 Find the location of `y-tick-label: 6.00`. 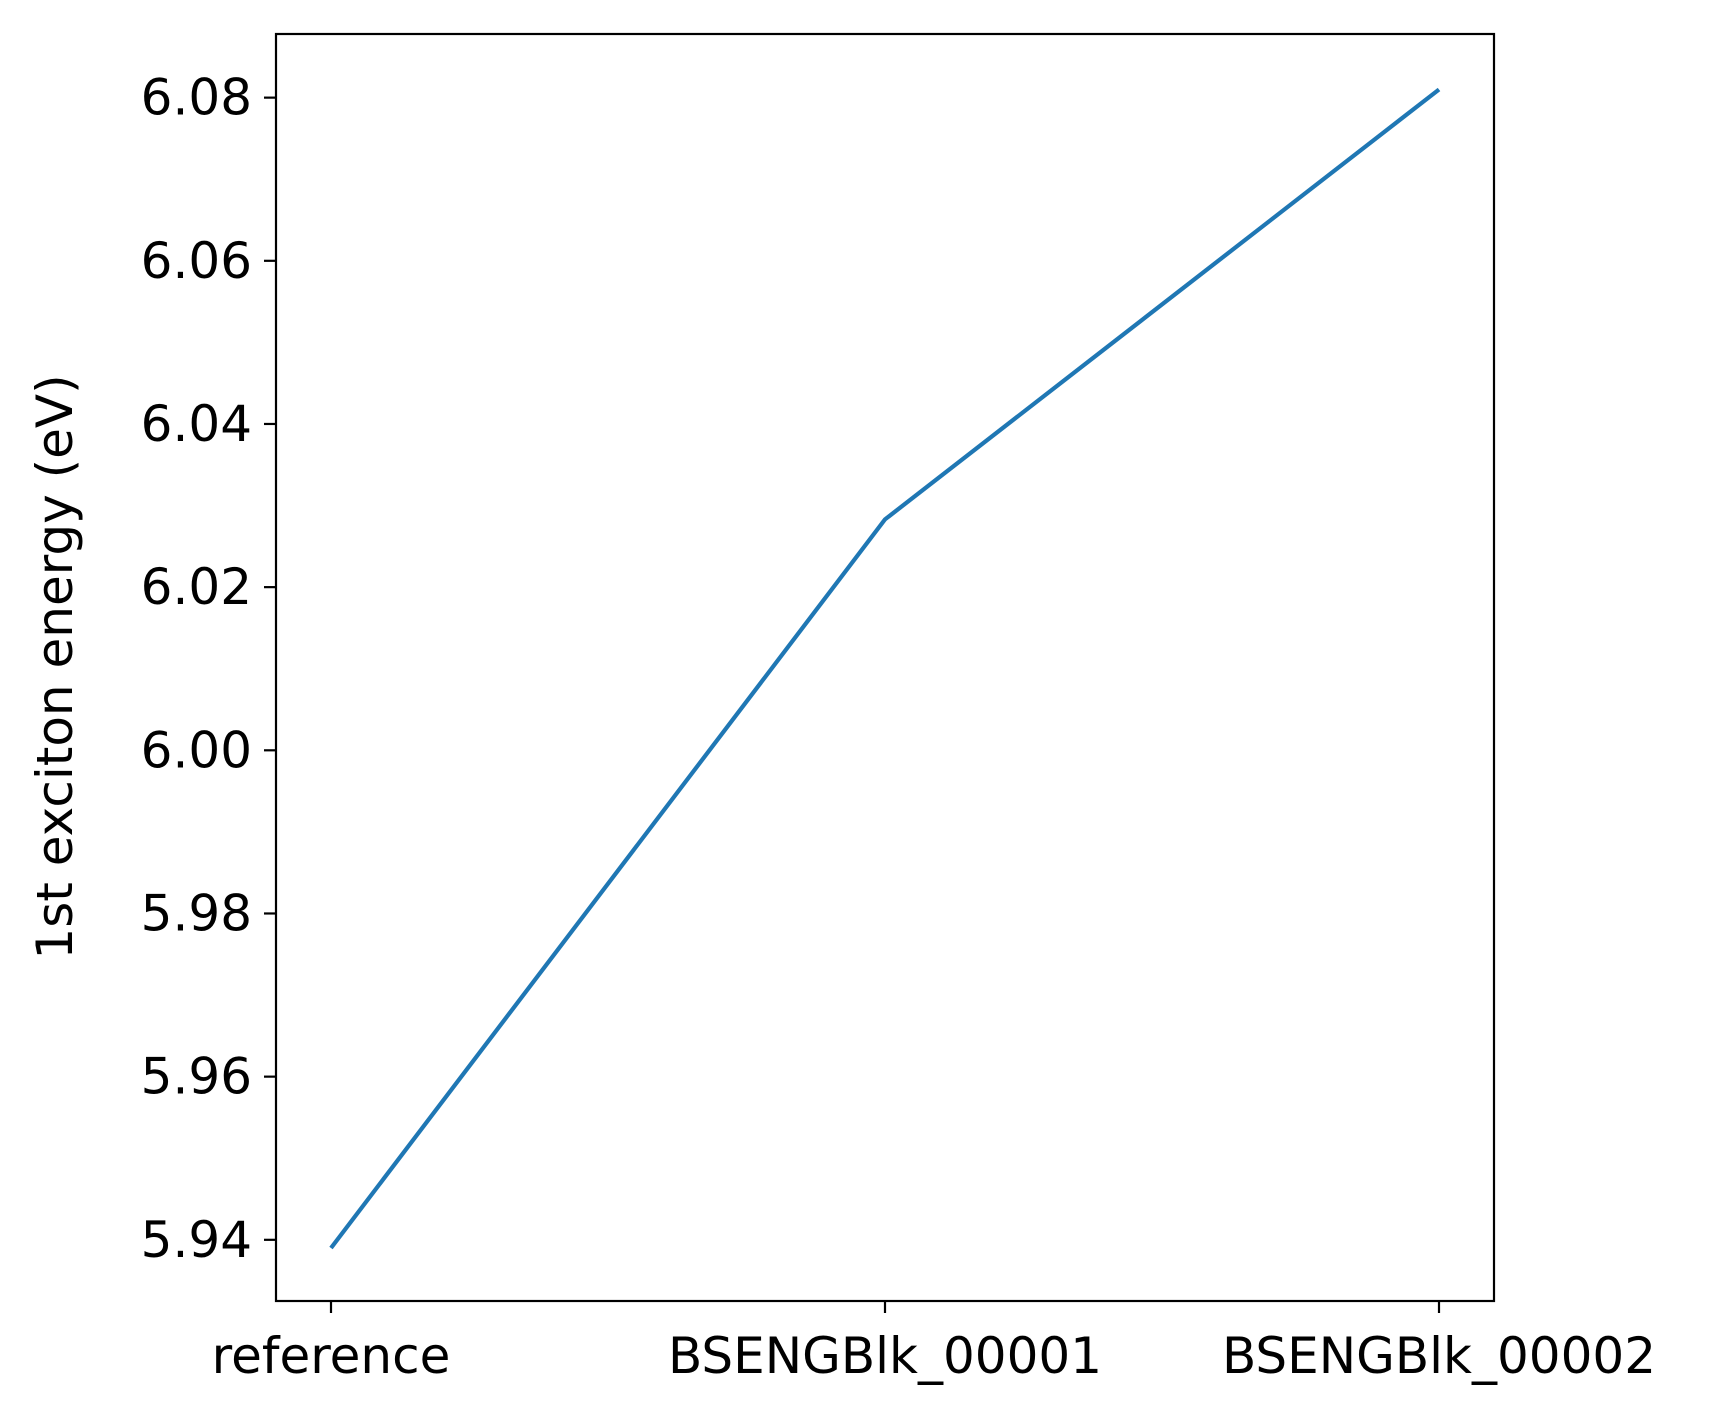

y-tick-label: 6.00 is located at coordinates (196, 750).